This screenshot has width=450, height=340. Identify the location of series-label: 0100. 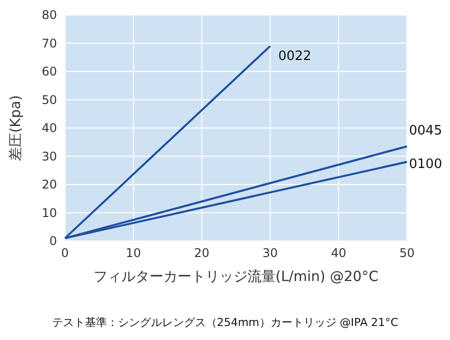
(425, 164).